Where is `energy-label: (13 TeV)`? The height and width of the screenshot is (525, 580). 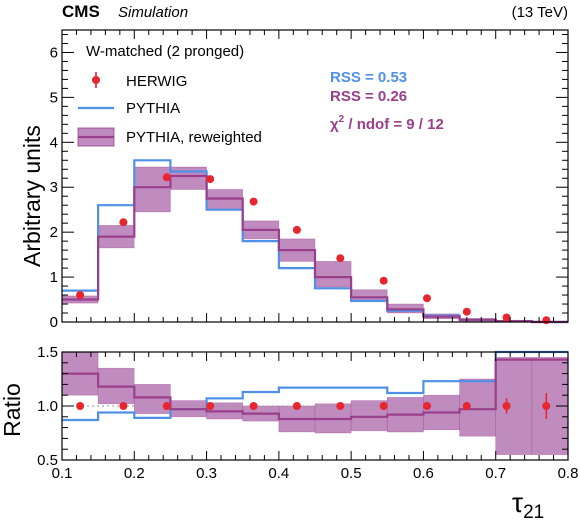
energy-label: (13 TeV) is located at coordinates (540, 12).